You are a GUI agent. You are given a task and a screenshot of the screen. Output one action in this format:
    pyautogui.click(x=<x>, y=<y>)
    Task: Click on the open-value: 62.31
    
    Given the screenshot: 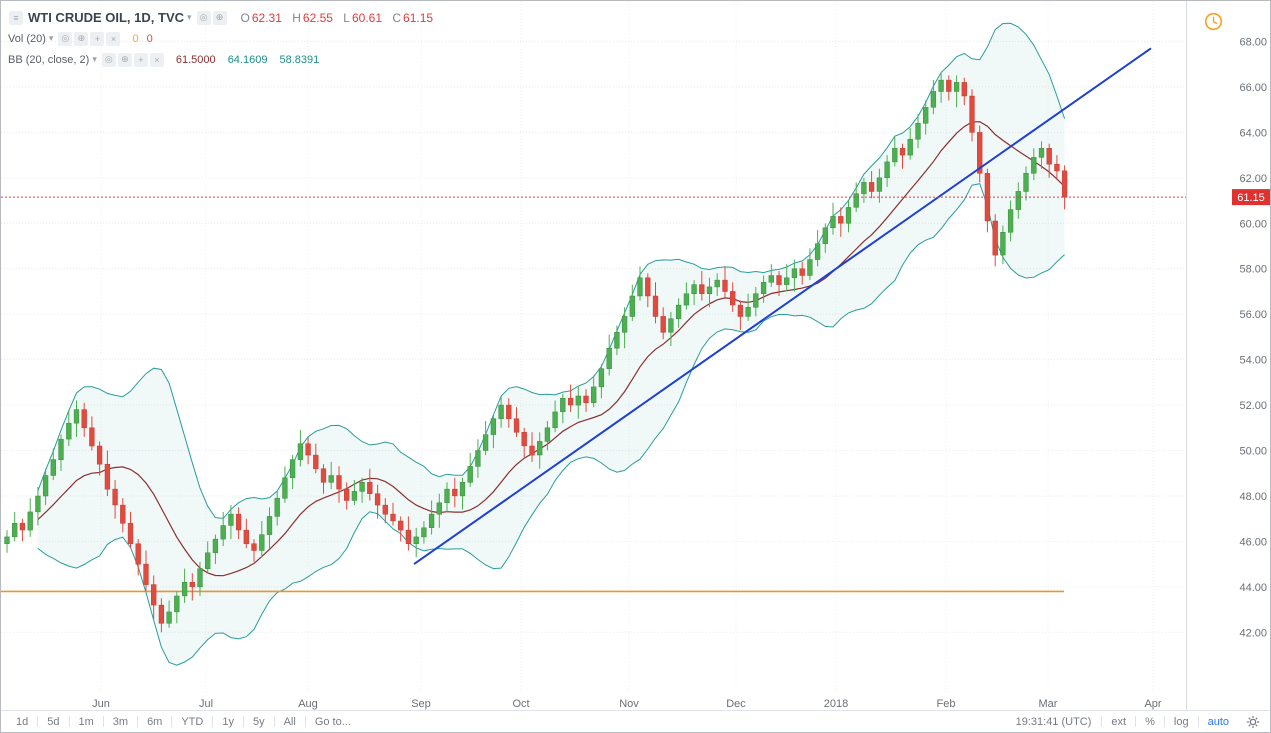 What is the action you would take?
    pyautogui.click(x=266, y=17)
    